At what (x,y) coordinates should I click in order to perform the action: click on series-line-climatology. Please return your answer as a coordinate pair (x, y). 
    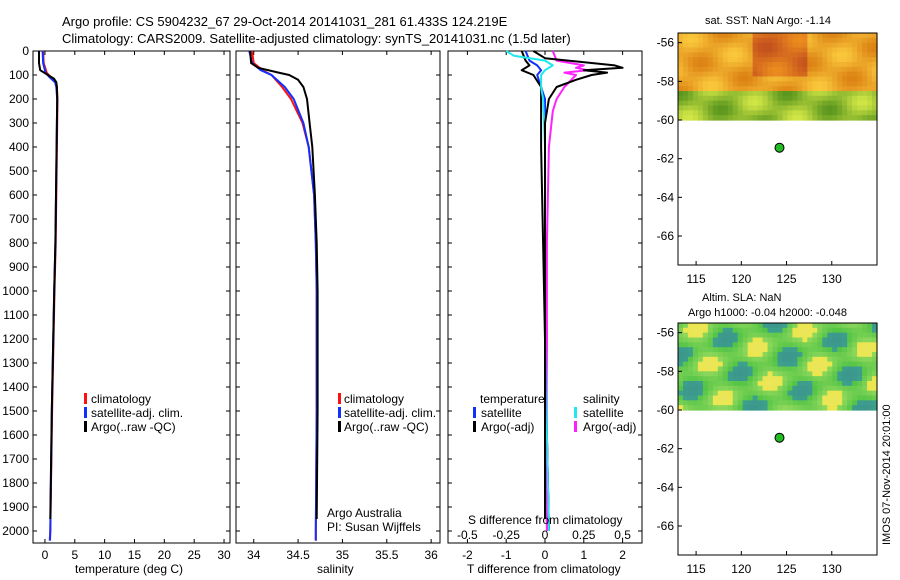
    Looking at the image, I should click on (284, 295).